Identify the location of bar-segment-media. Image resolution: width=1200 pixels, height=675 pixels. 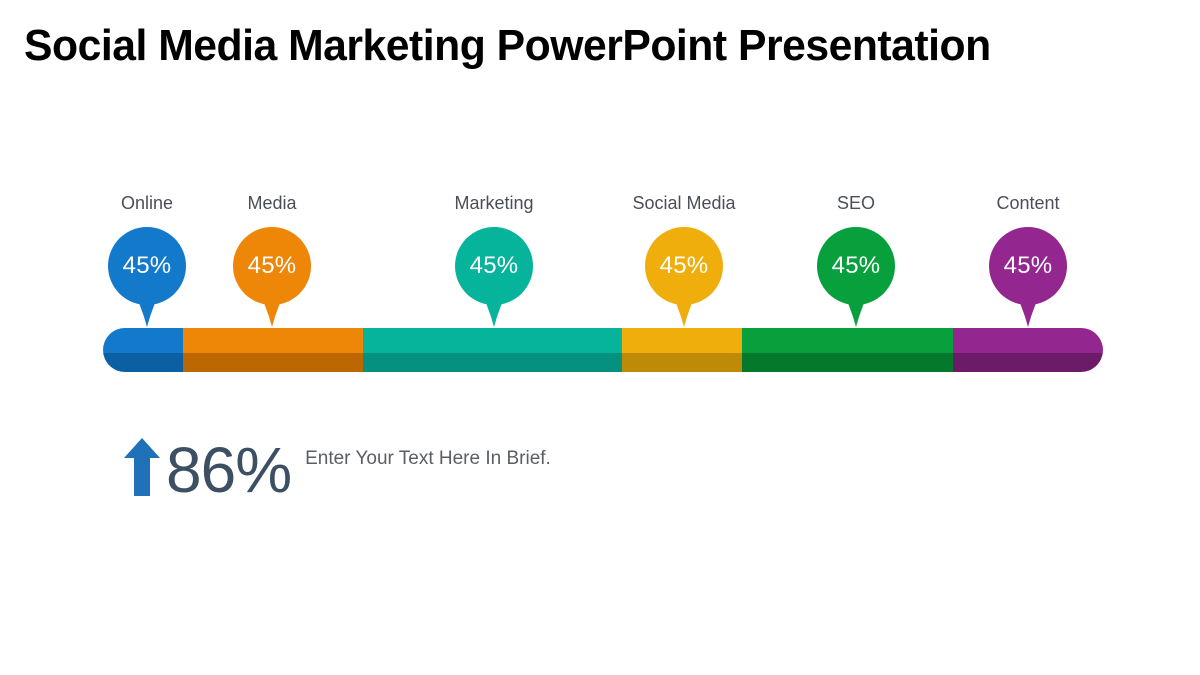
(273, 350).